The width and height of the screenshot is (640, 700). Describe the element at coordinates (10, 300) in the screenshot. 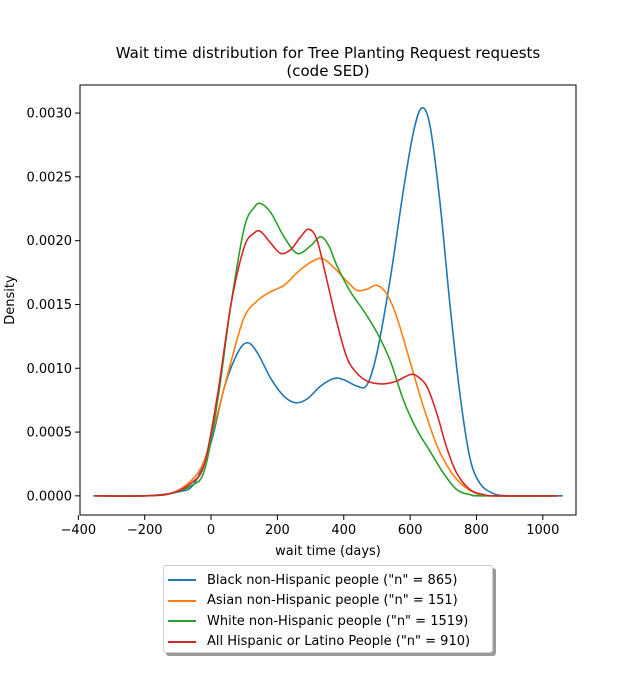

I see `y-axis-label: Density` at that location.